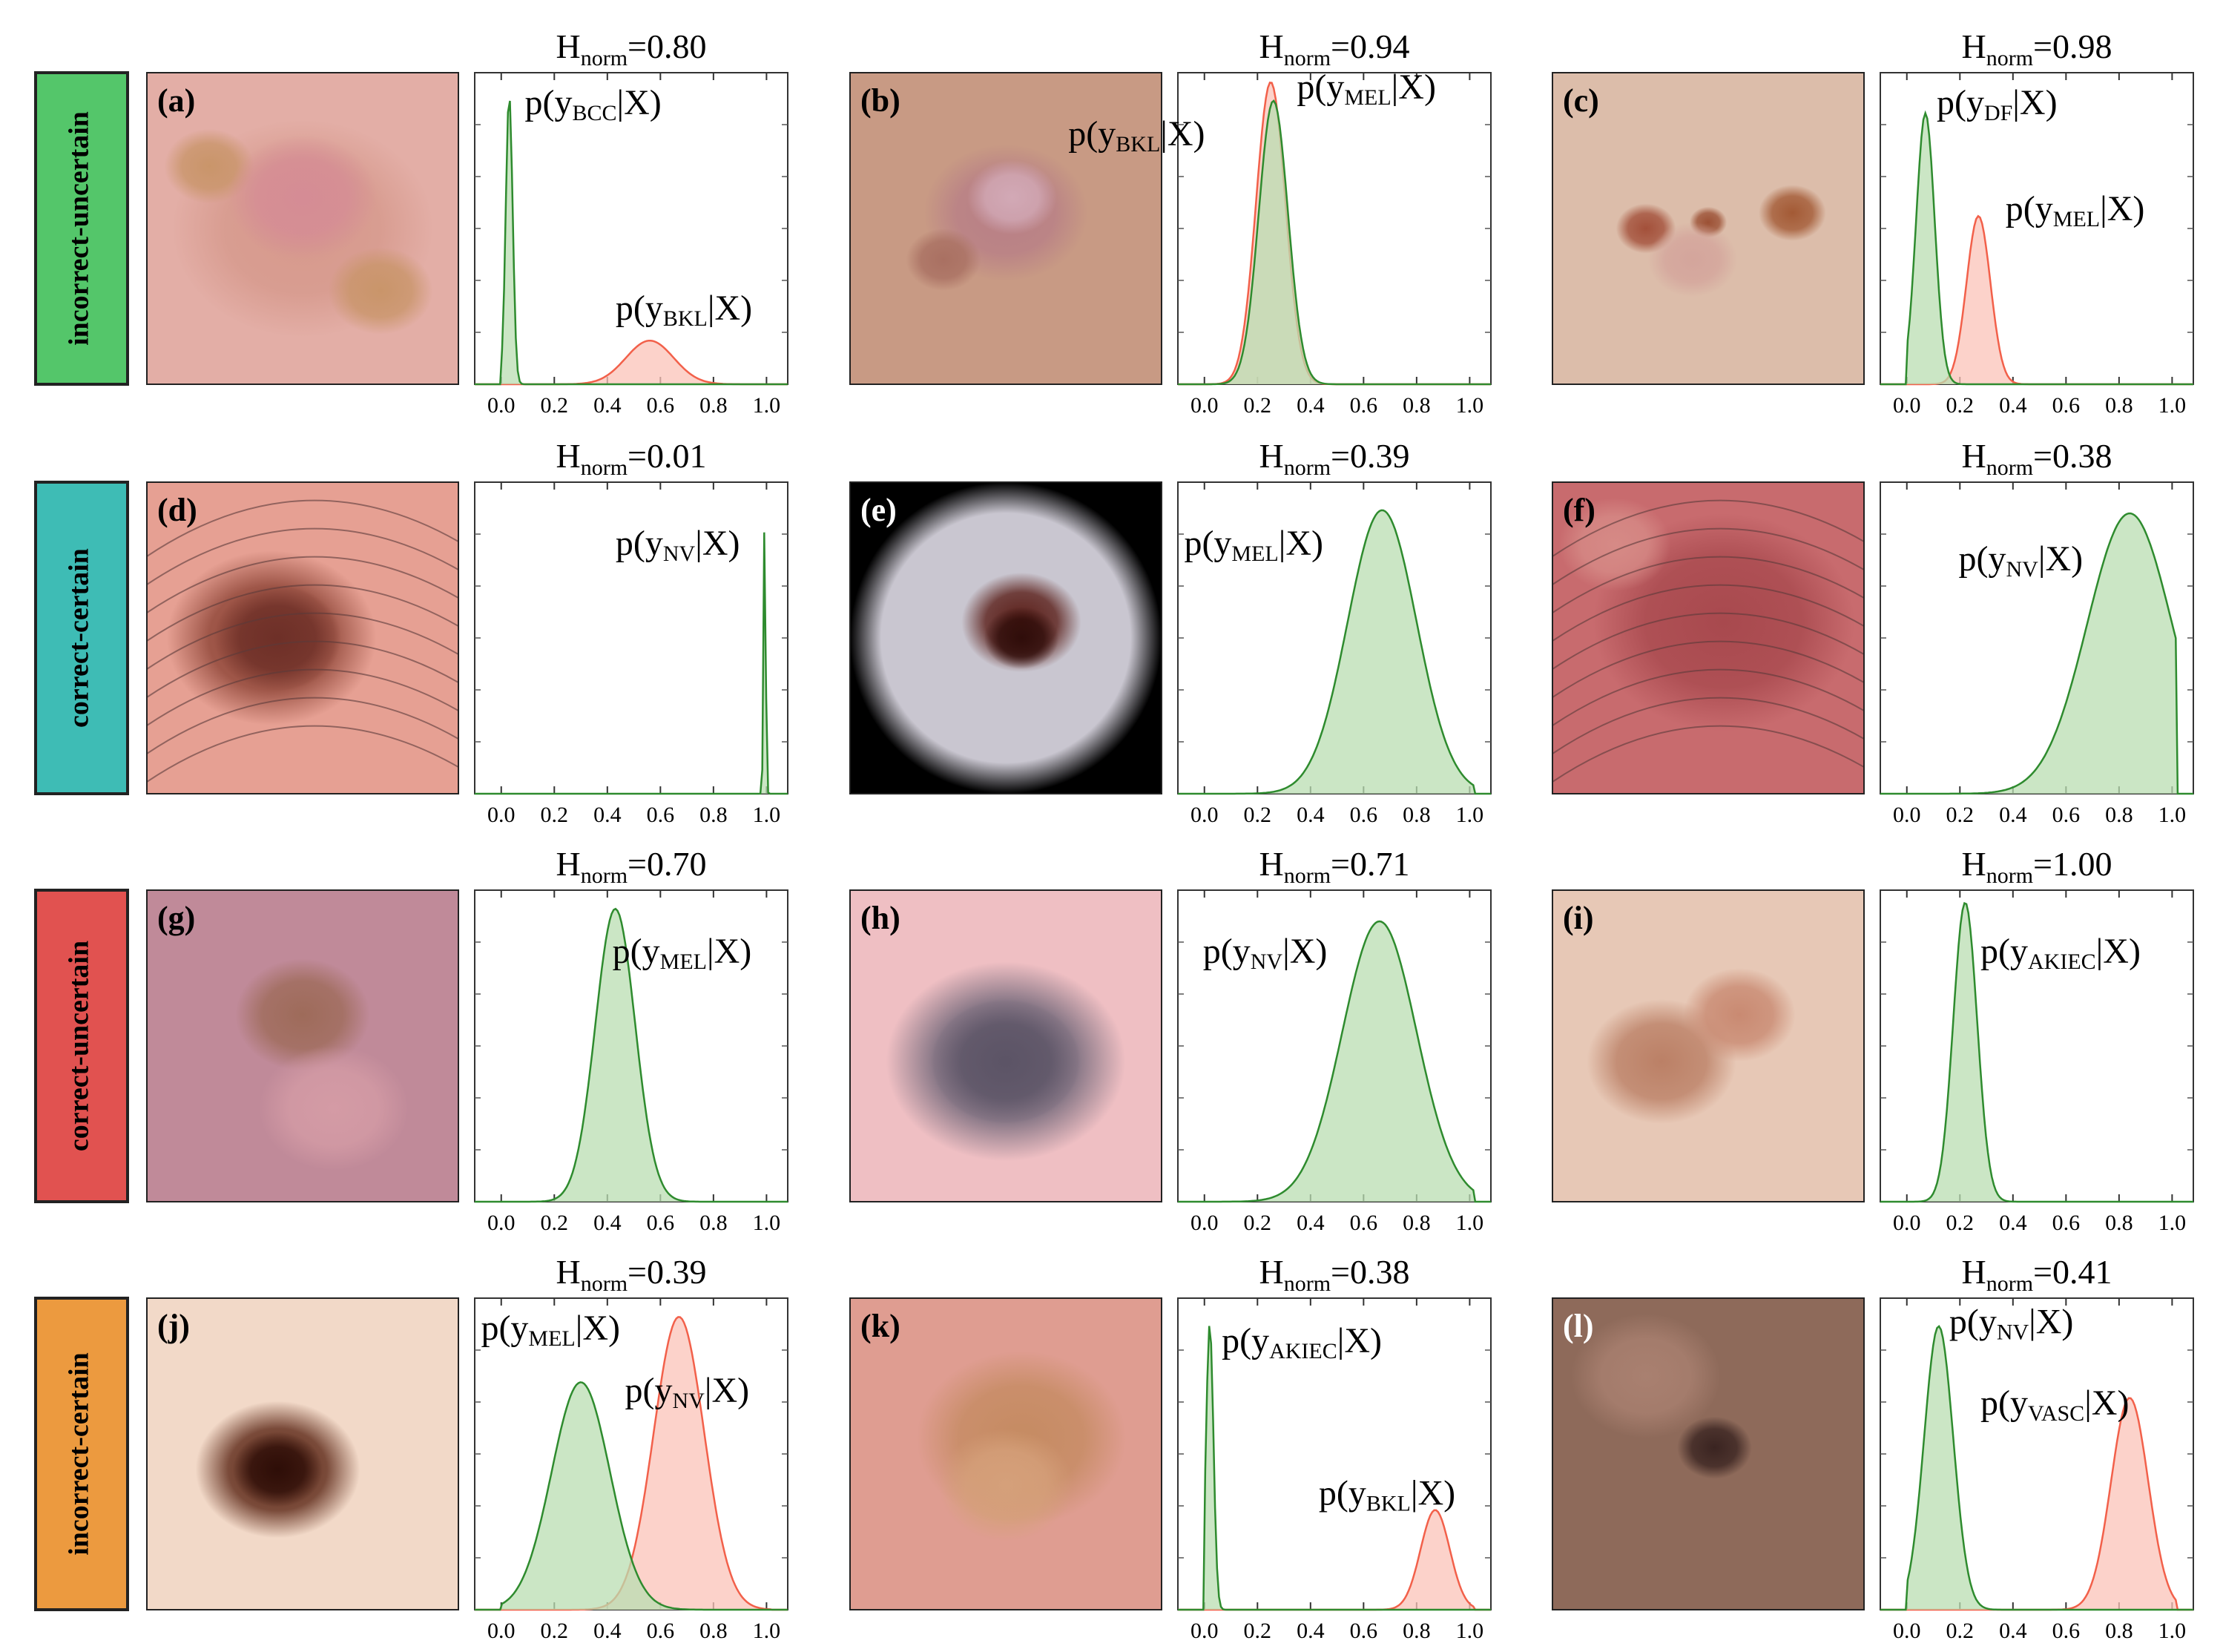 This screenshot has height=1652, width=2223. Describe the element at coordinates (880, 918) in the screenshot. I see `panel-tag: (h)` at that location.